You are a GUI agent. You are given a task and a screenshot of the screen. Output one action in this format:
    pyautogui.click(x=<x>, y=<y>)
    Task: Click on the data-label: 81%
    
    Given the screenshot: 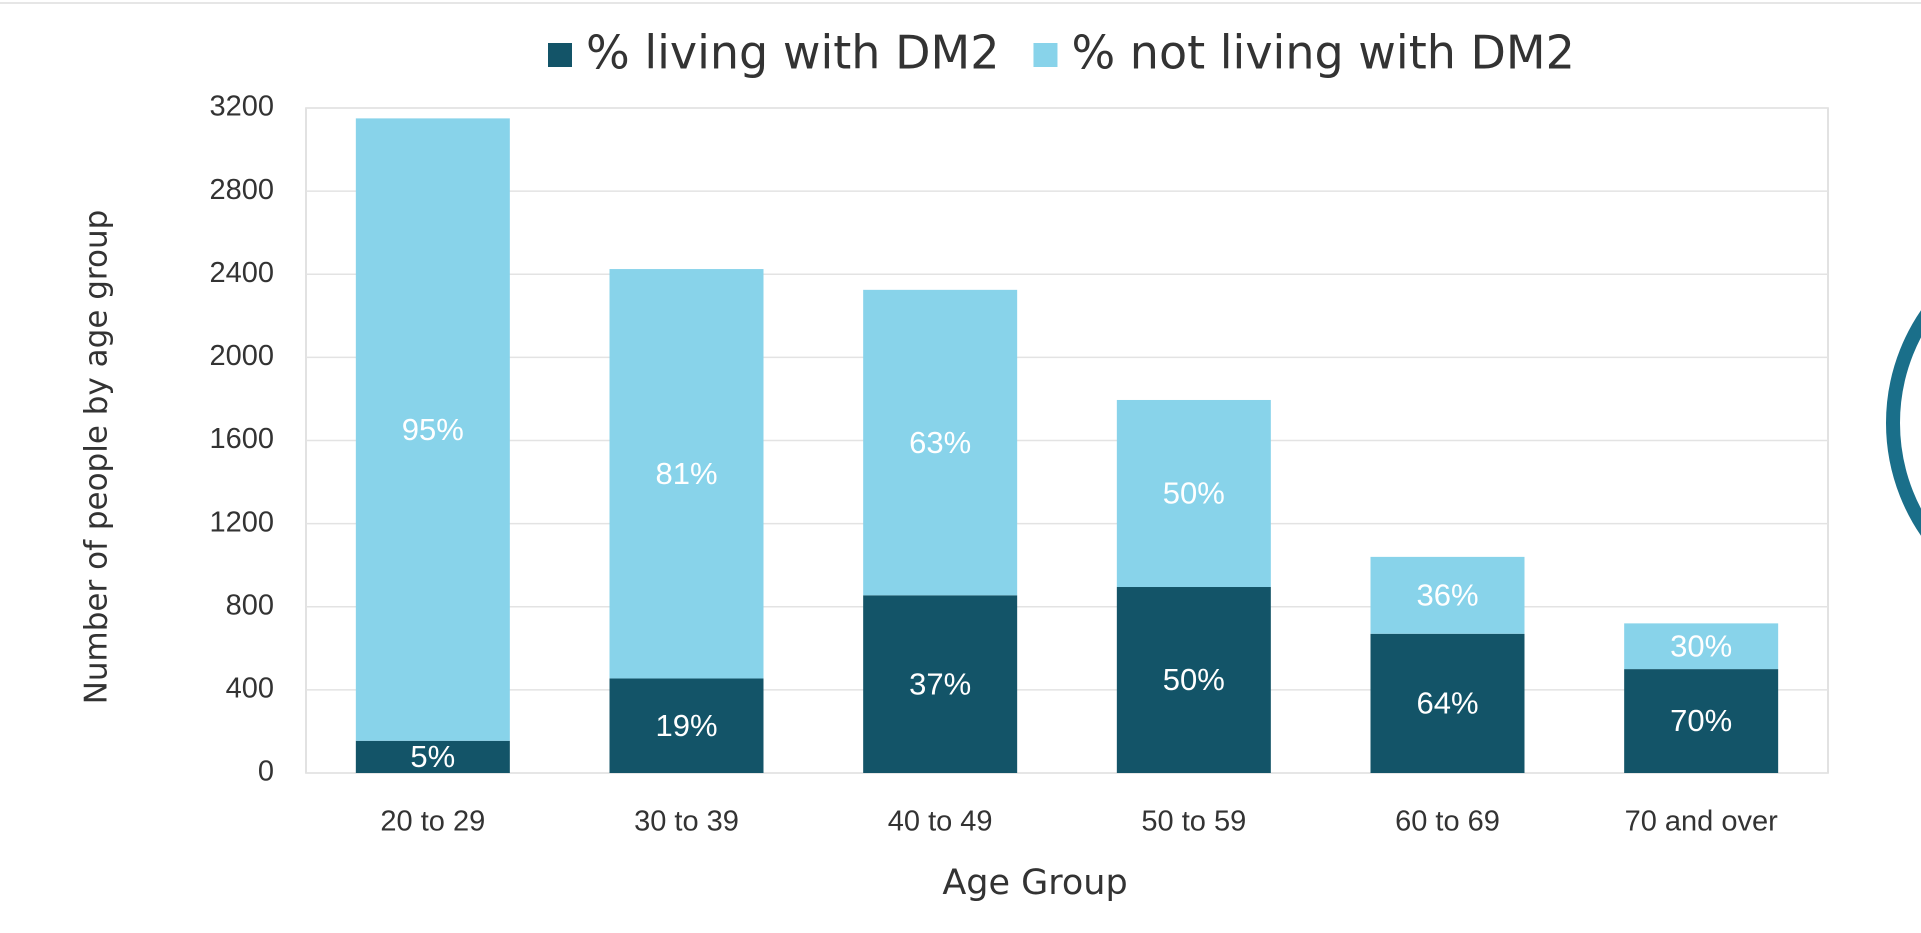 What is the action you would take?
    pyautogui.click(x=686, y=473)
    